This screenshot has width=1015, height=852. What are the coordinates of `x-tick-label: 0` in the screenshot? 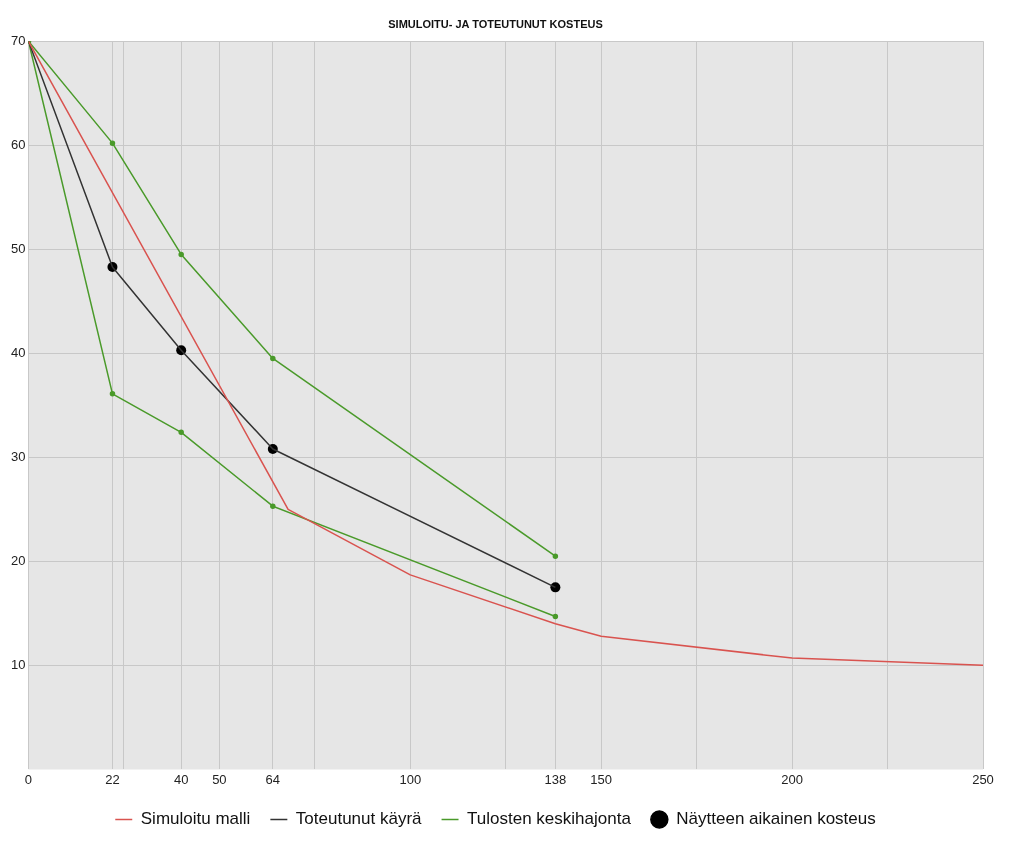 It's located at (28, 779).